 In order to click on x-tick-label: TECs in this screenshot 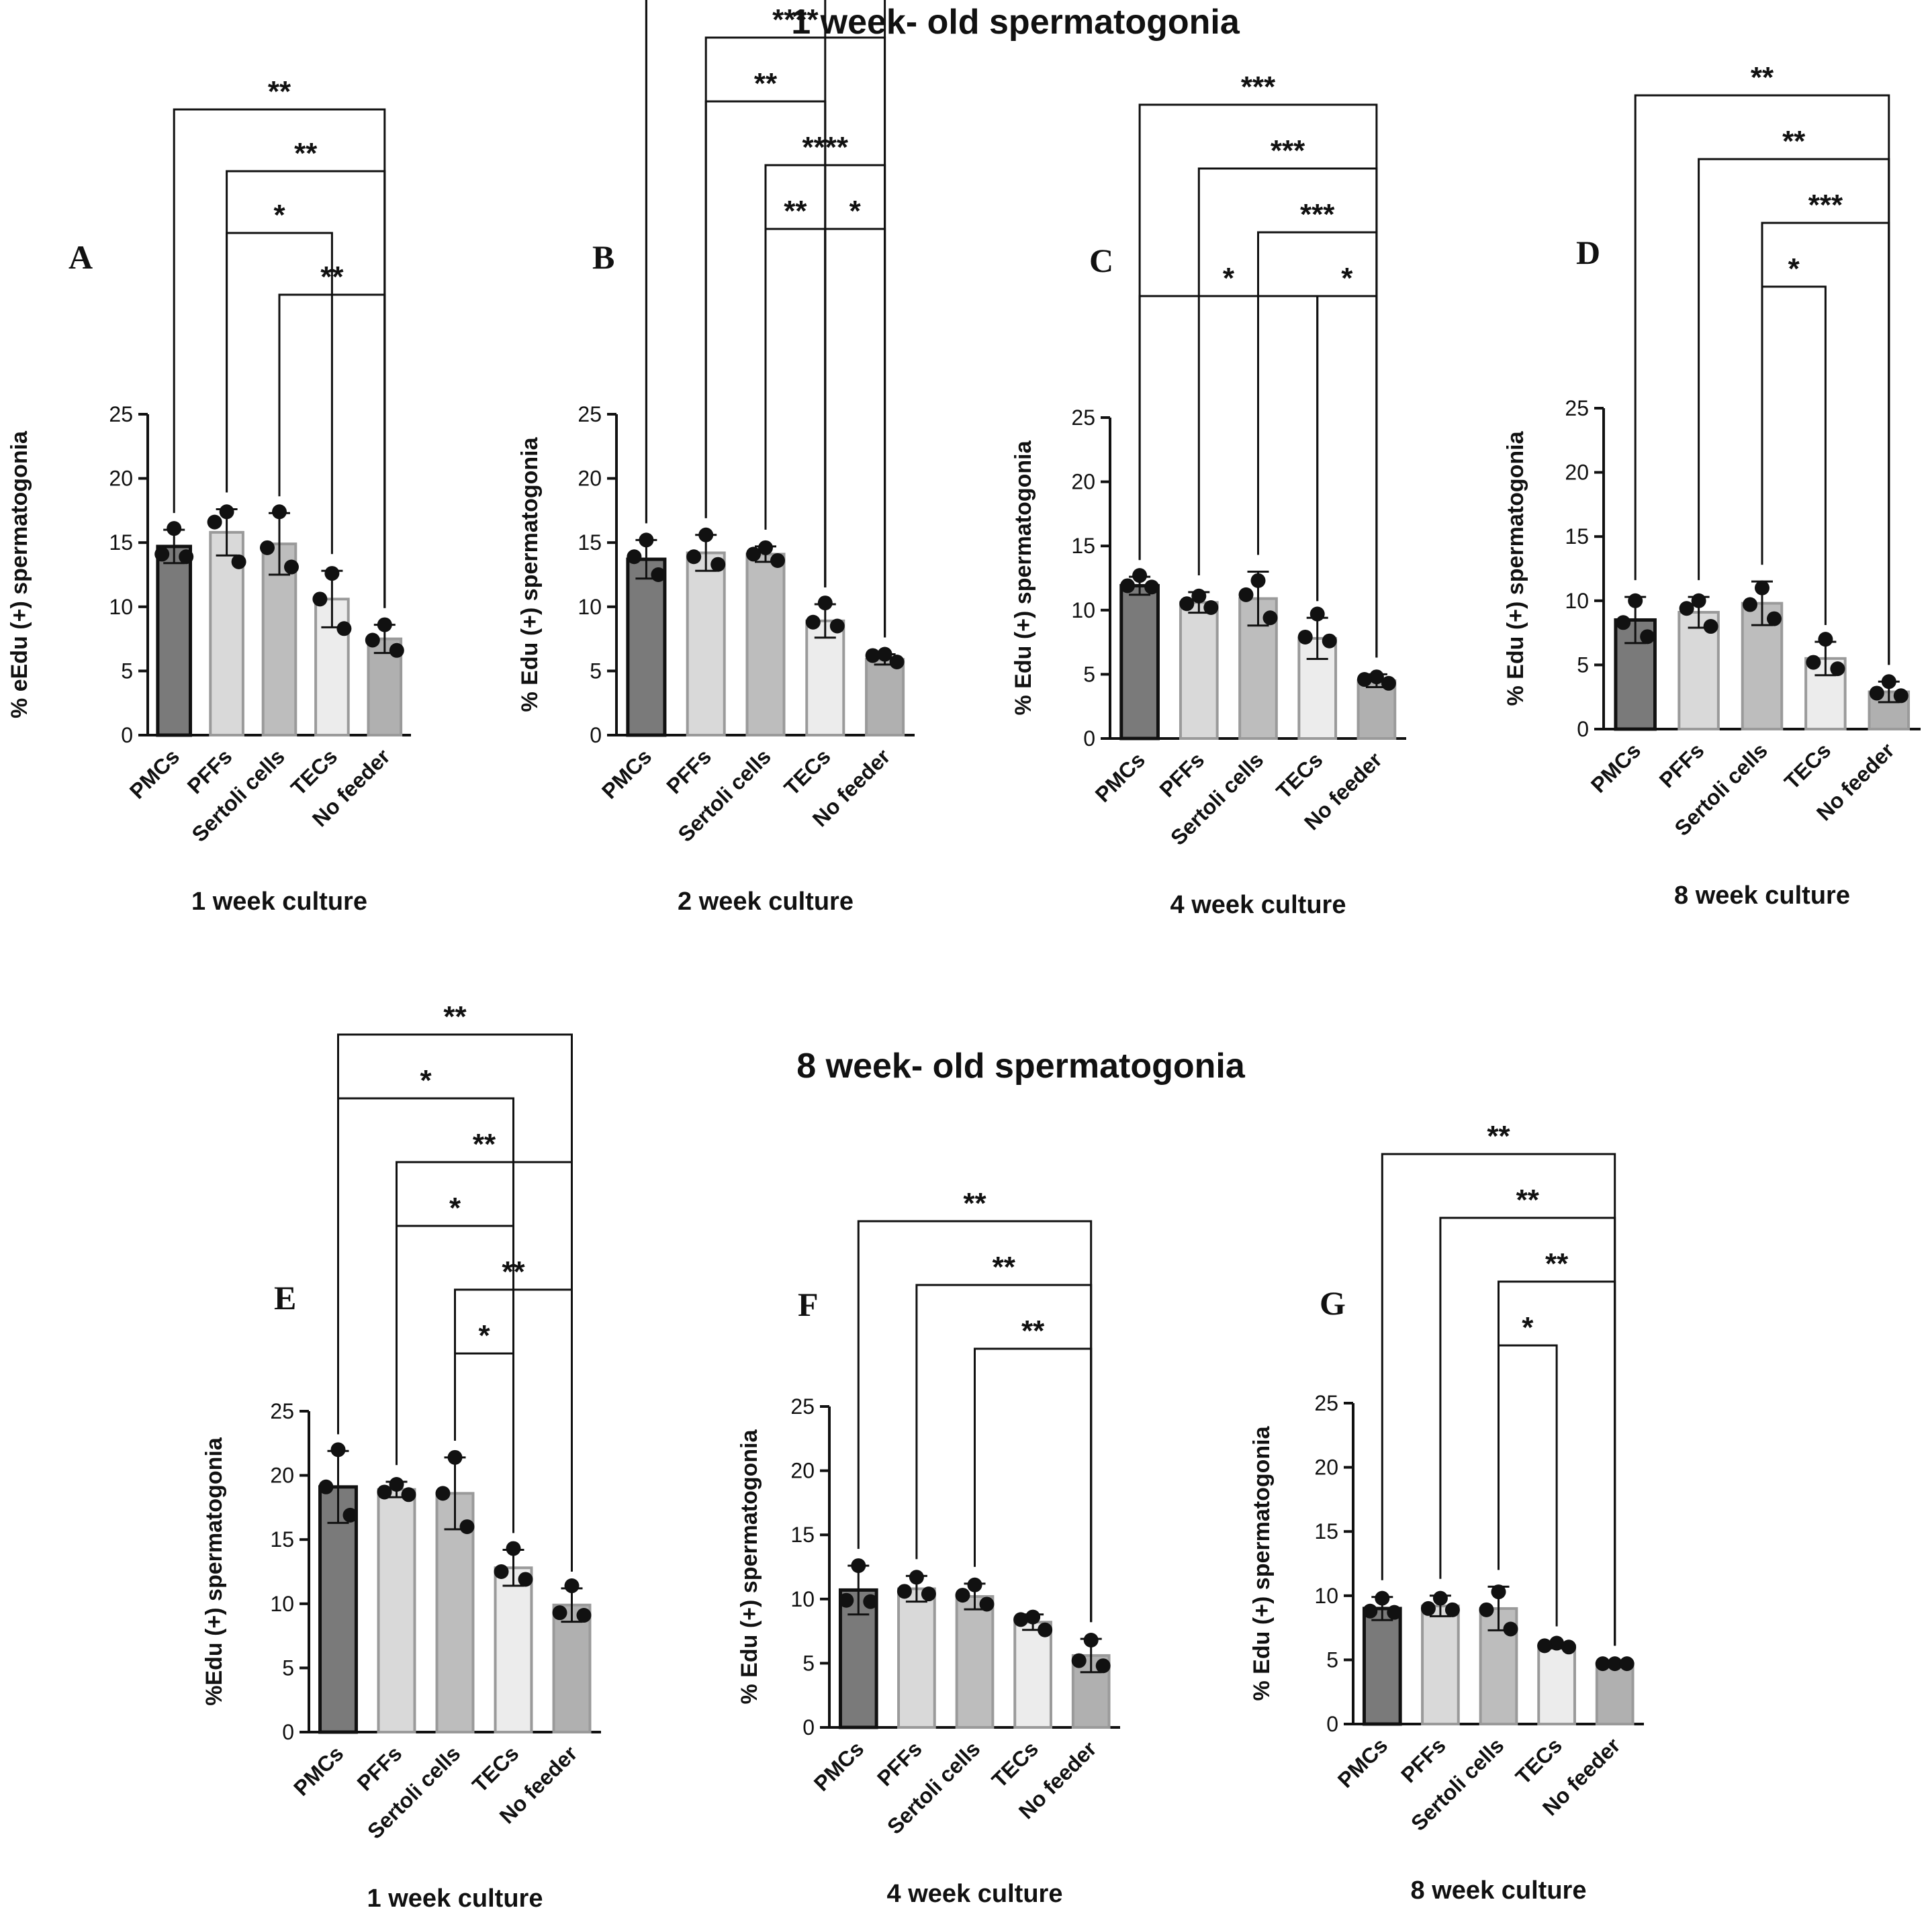, I will do `click(1539, 1761)`.